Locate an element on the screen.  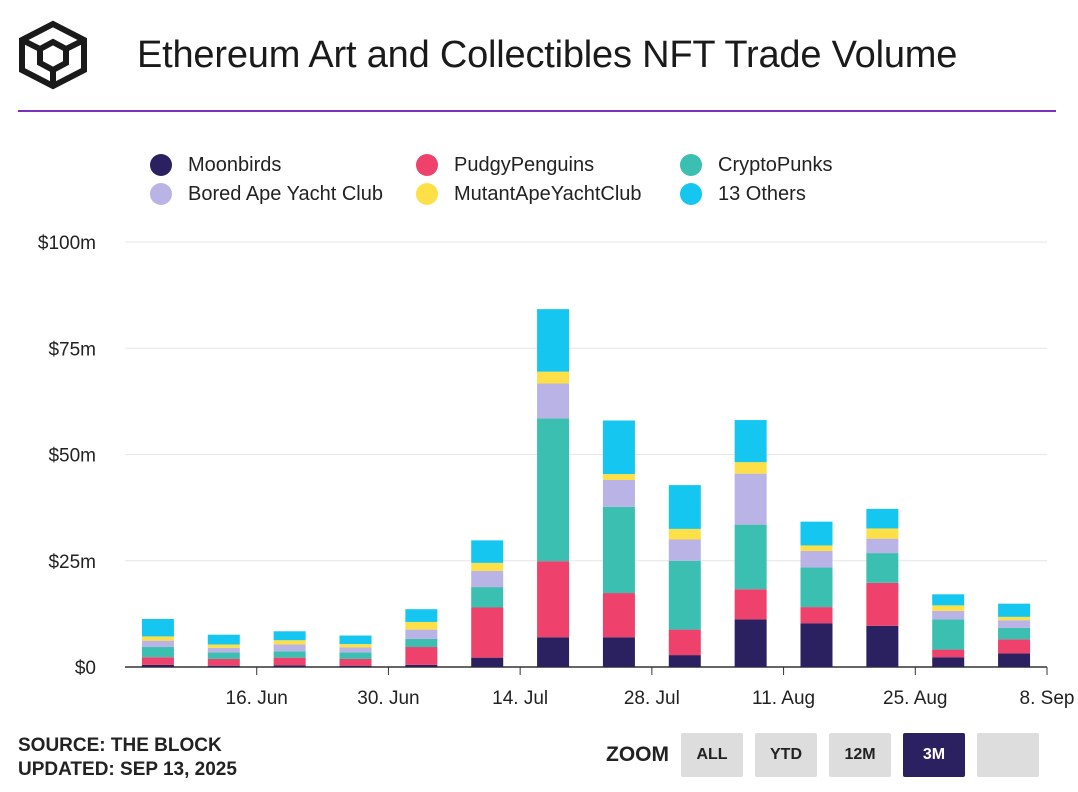
y-axis: $0 $25m $50m $75m $100m is located at coordinates (67, 456).